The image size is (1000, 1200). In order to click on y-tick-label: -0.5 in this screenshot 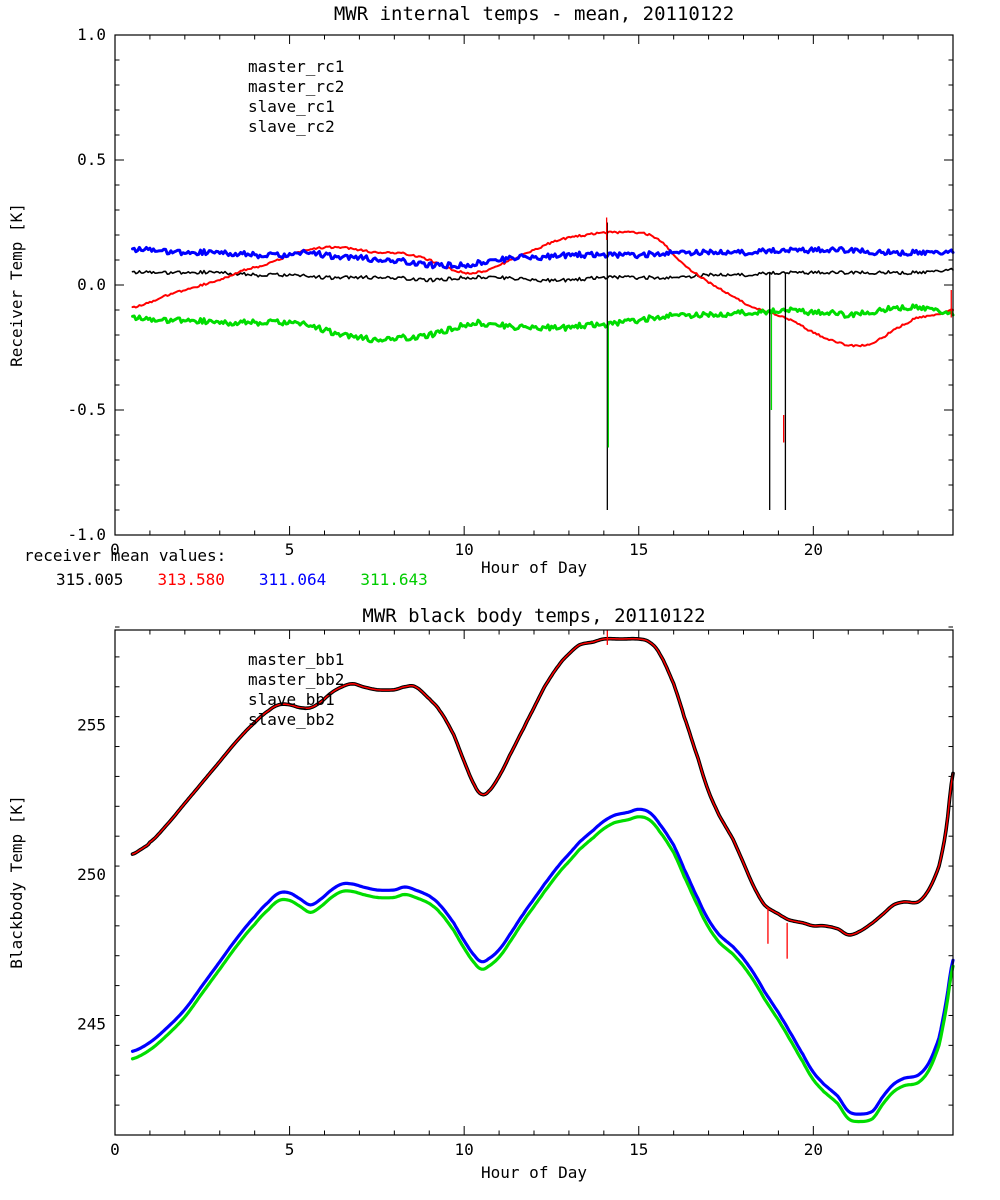, I will do `click(86, 409)`.